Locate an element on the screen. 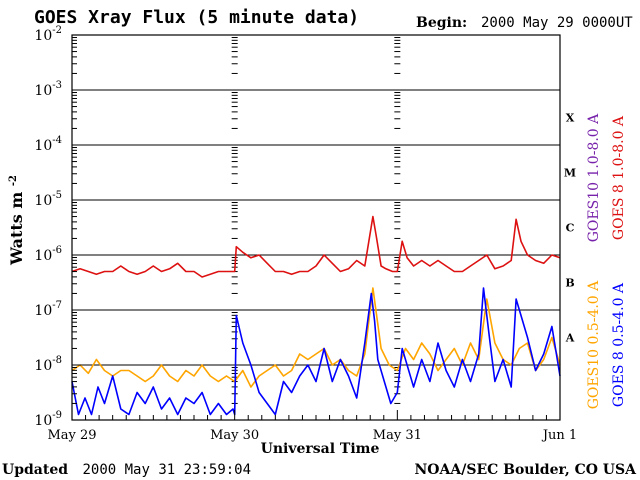 The height and width of the screenshot is (480, 640). y-tick-label: 10⁻⁵ is located at coordinates (48, 199).